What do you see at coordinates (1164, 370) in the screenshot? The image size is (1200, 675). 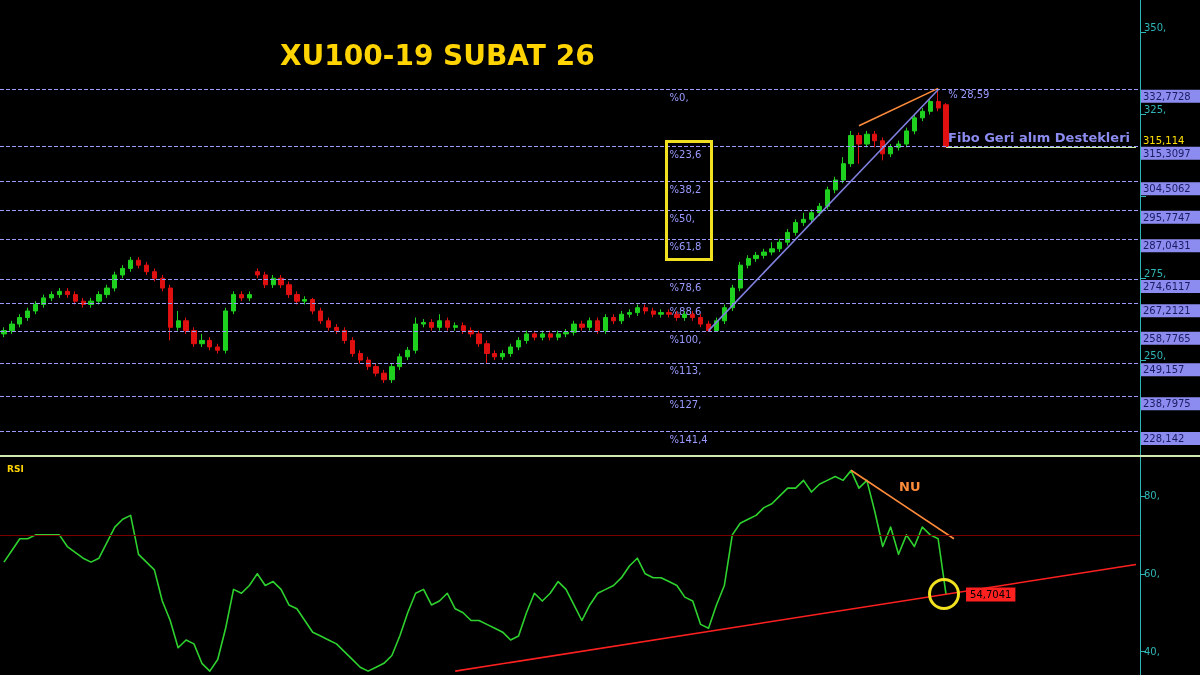 I see `ref-line-label: 249,157` at bounding box center [1164, 370].